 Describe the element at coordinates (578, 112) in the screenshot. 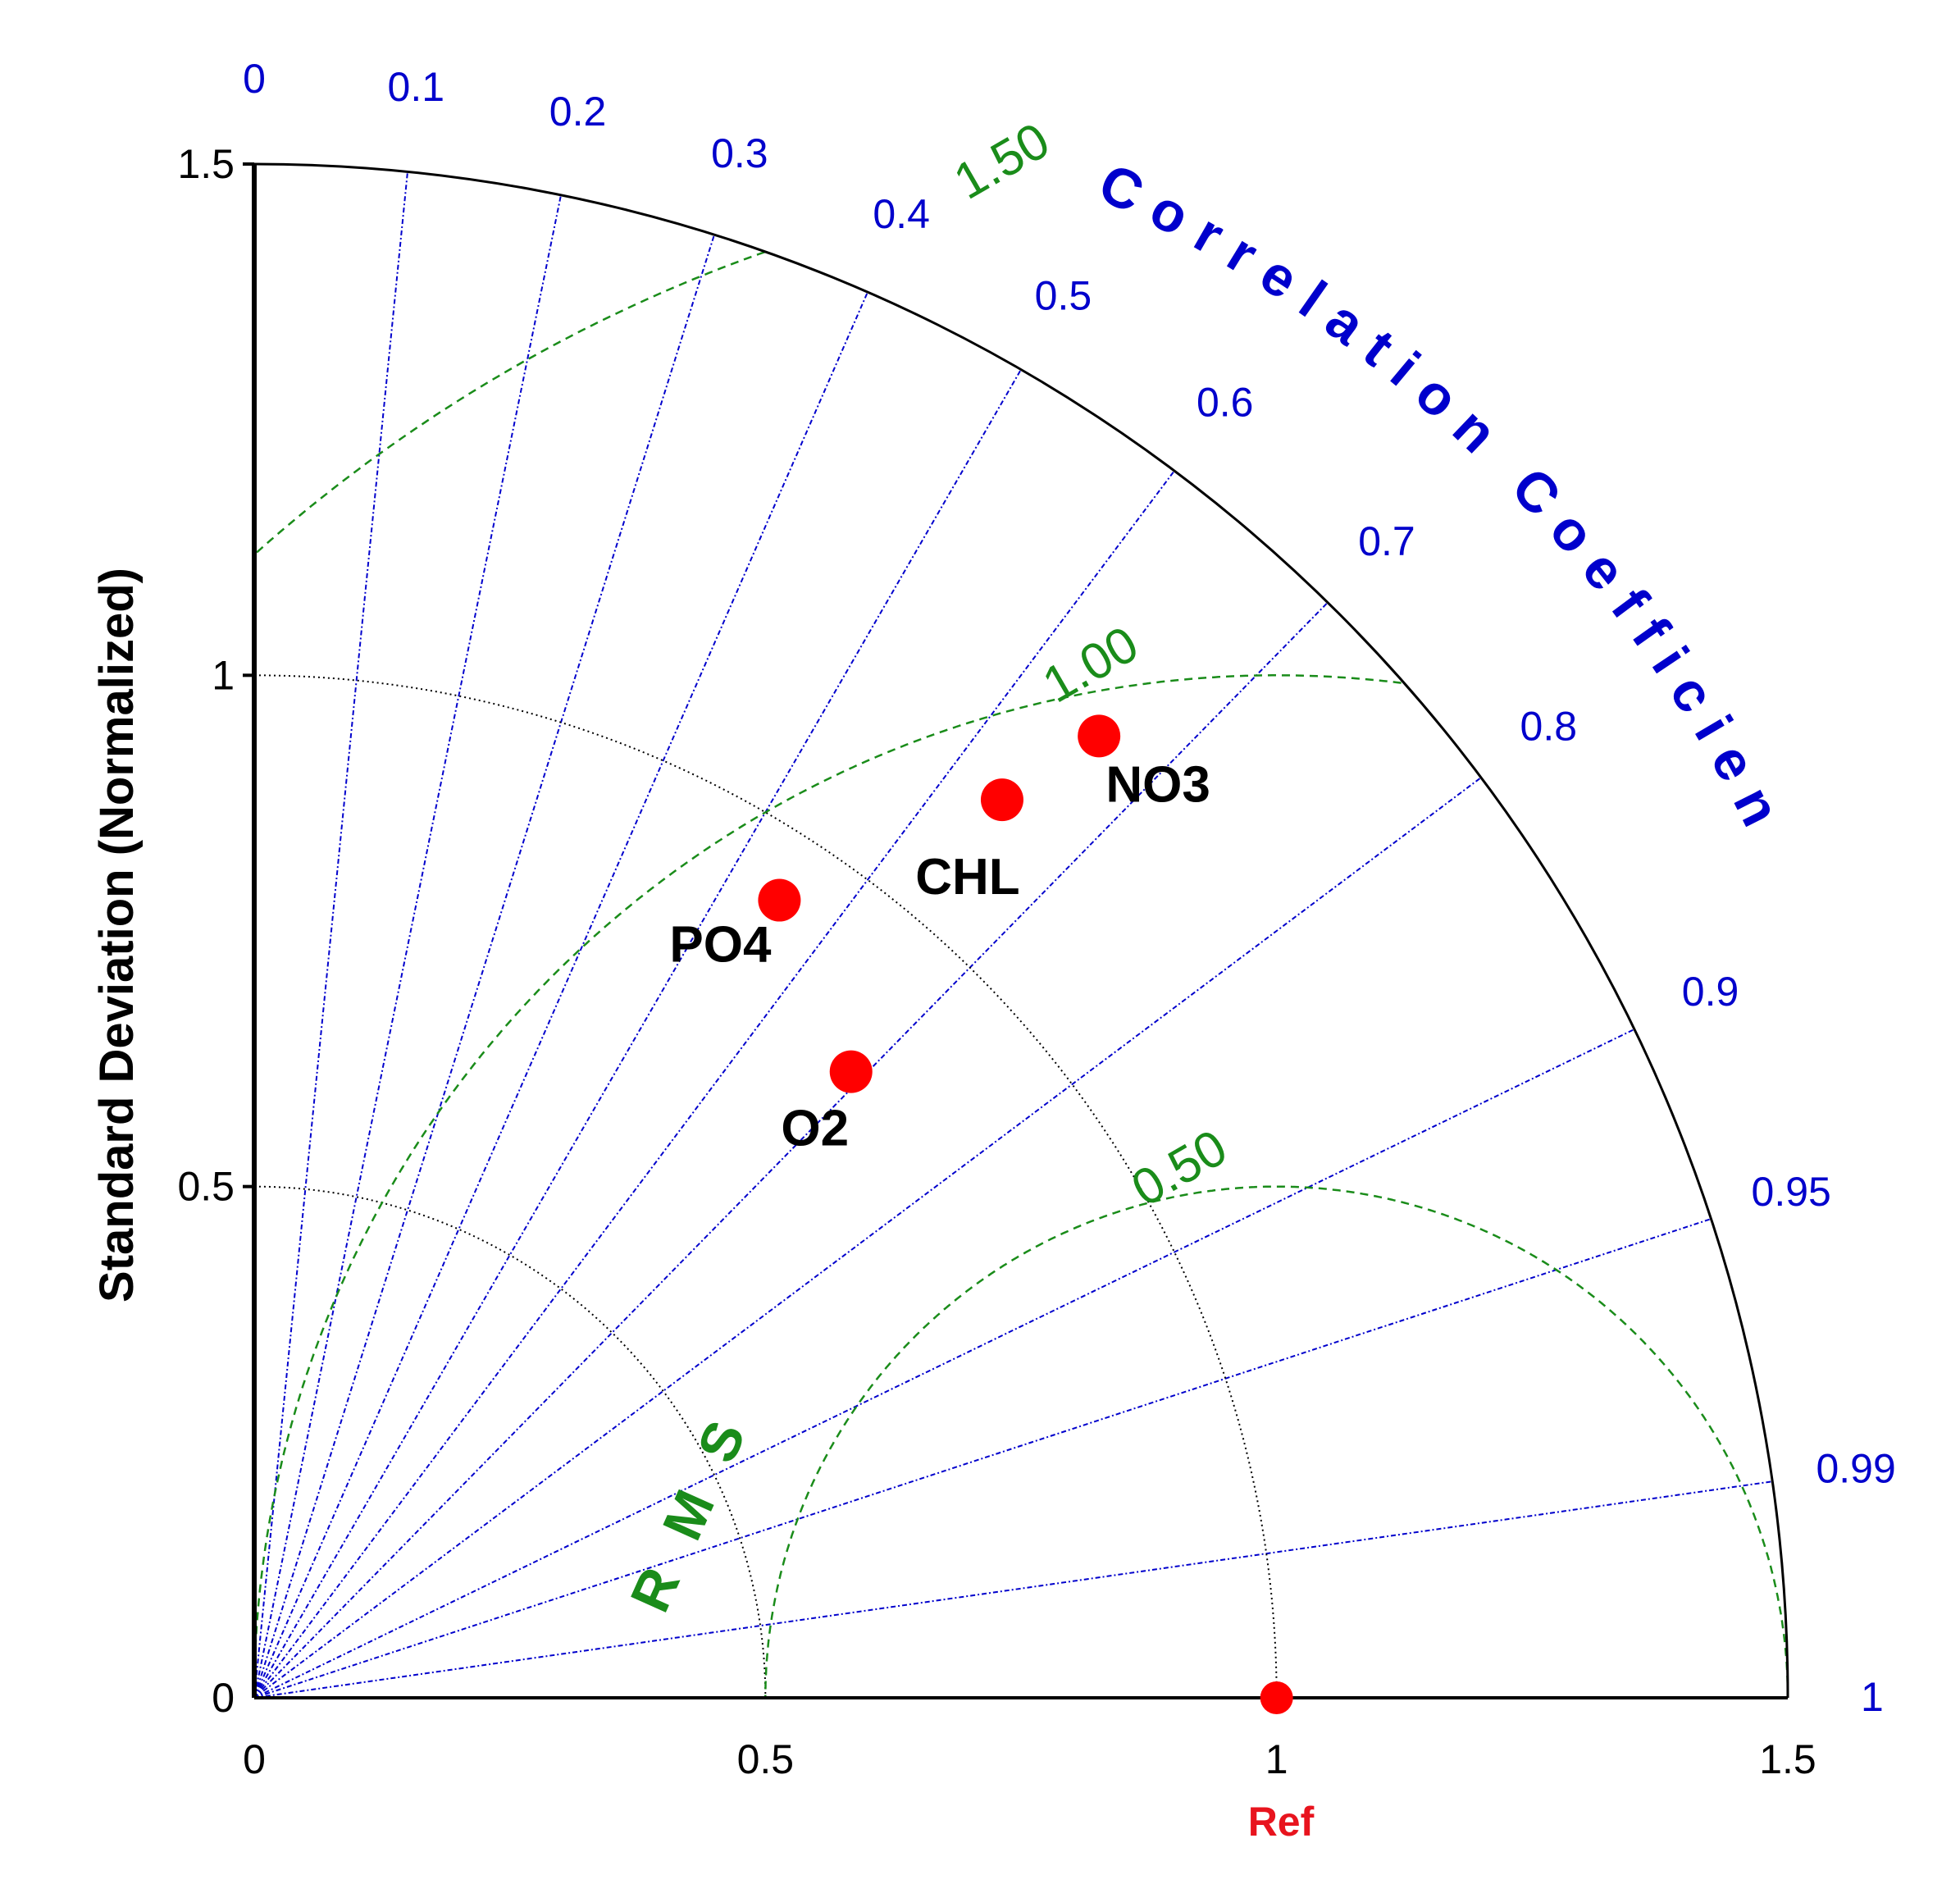

I see `correlation-tick-label-0.2: 0.2` at that location.